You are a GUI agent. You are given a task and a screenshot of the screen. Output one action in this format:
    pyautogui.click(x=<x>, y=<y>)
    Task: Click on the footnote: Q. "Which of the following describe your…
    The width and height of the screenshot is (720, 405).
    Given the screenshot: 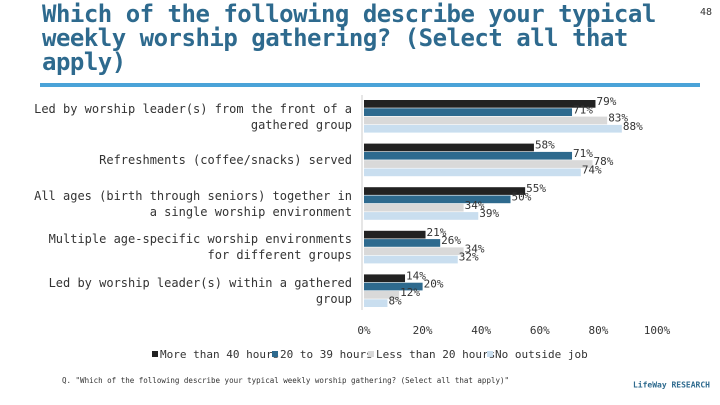 What is the action you would take?
    pyautogui.click(x=285, y=380)
    